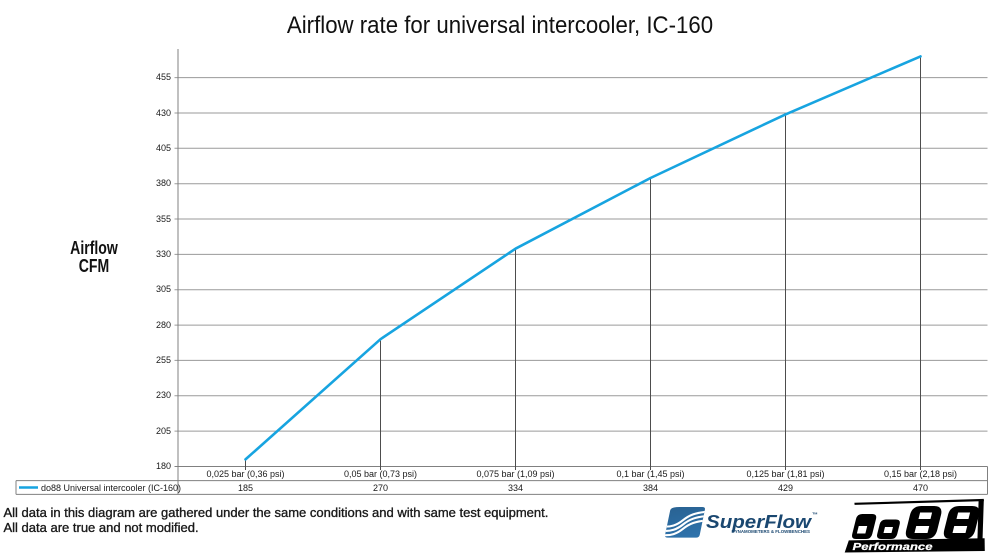 The height and width of the screenshot is (560, 1000). What do you see at coordinates (815, 515) in the screenshot?
I see `svg-text: ™` at bounding box center [815, 515].